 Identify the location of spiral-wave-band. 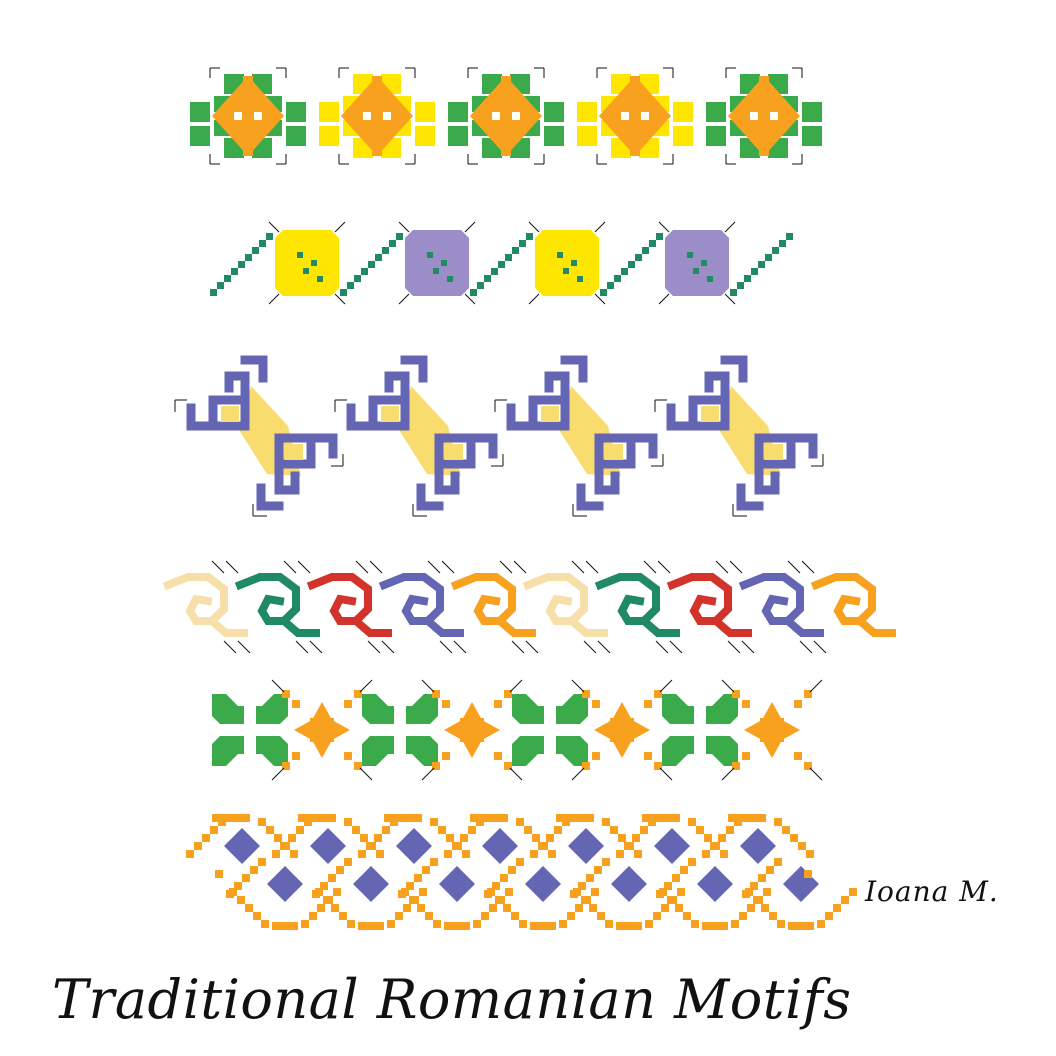
(528, 604).